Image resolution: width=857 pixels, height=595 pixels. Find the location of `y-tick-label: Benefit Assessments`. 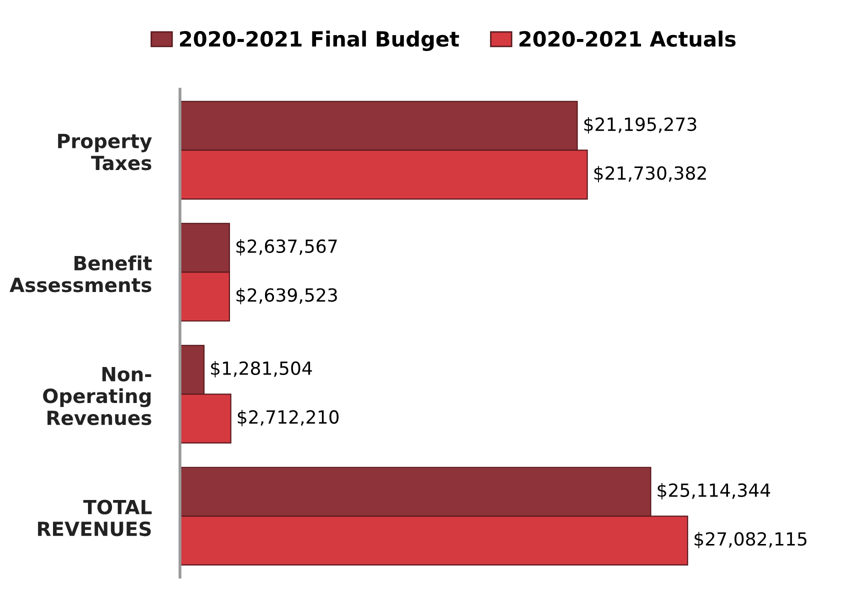

y-tick-label: Benefit Assessments is located at coordinates (81, 273).